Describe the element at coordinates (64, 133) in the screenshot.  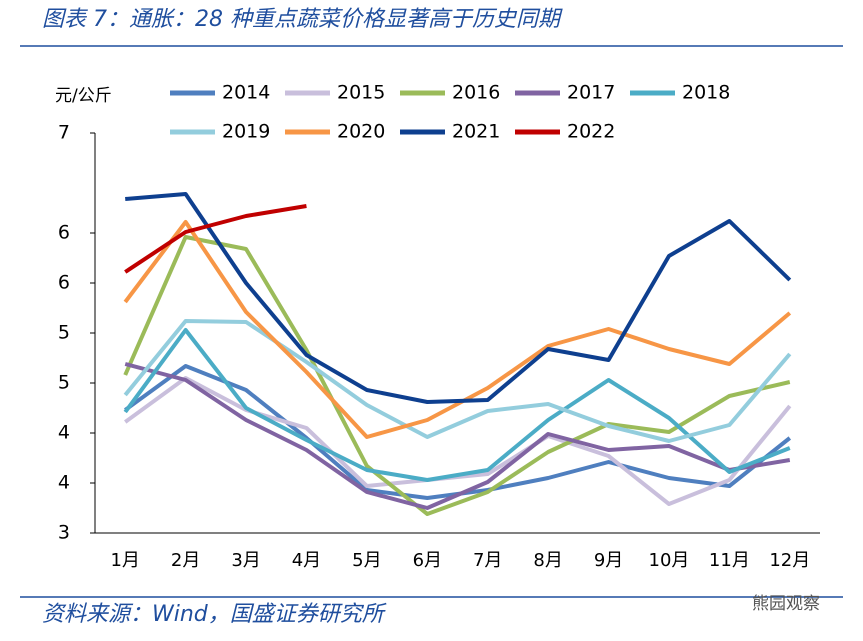
I see `y-tick-label: 7` at that location.